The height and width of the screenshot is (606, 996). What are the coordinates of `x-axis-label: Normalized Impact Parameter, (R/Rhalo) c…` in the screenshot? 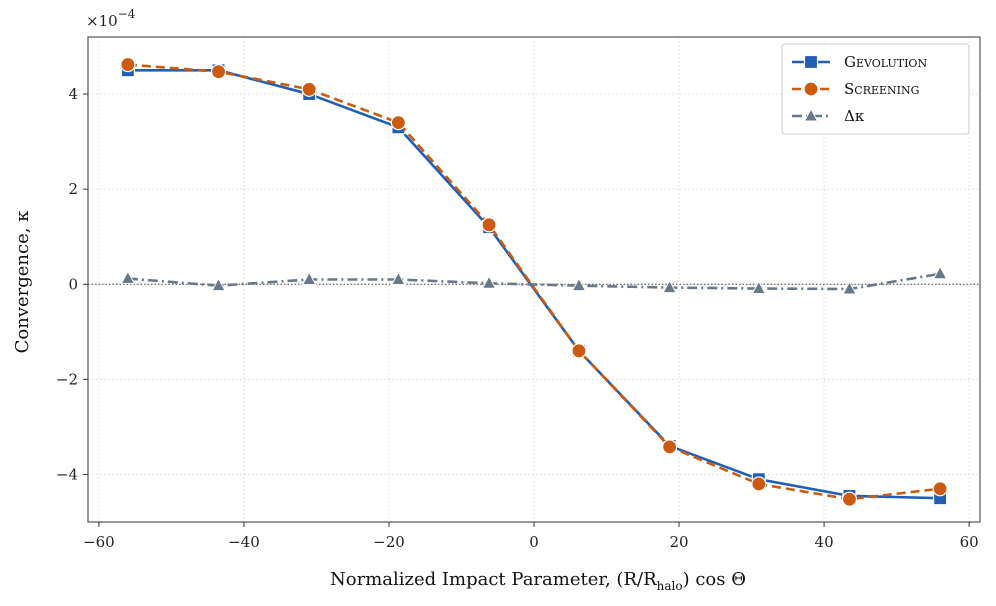 It's located at (538, 581).